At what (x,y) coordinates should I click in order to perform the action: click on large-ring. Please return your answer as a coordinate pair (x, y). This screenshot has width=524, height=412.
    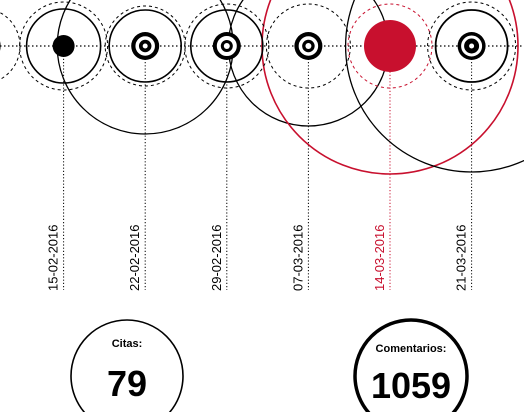
    Looking at the image, I should click on (434, 86).